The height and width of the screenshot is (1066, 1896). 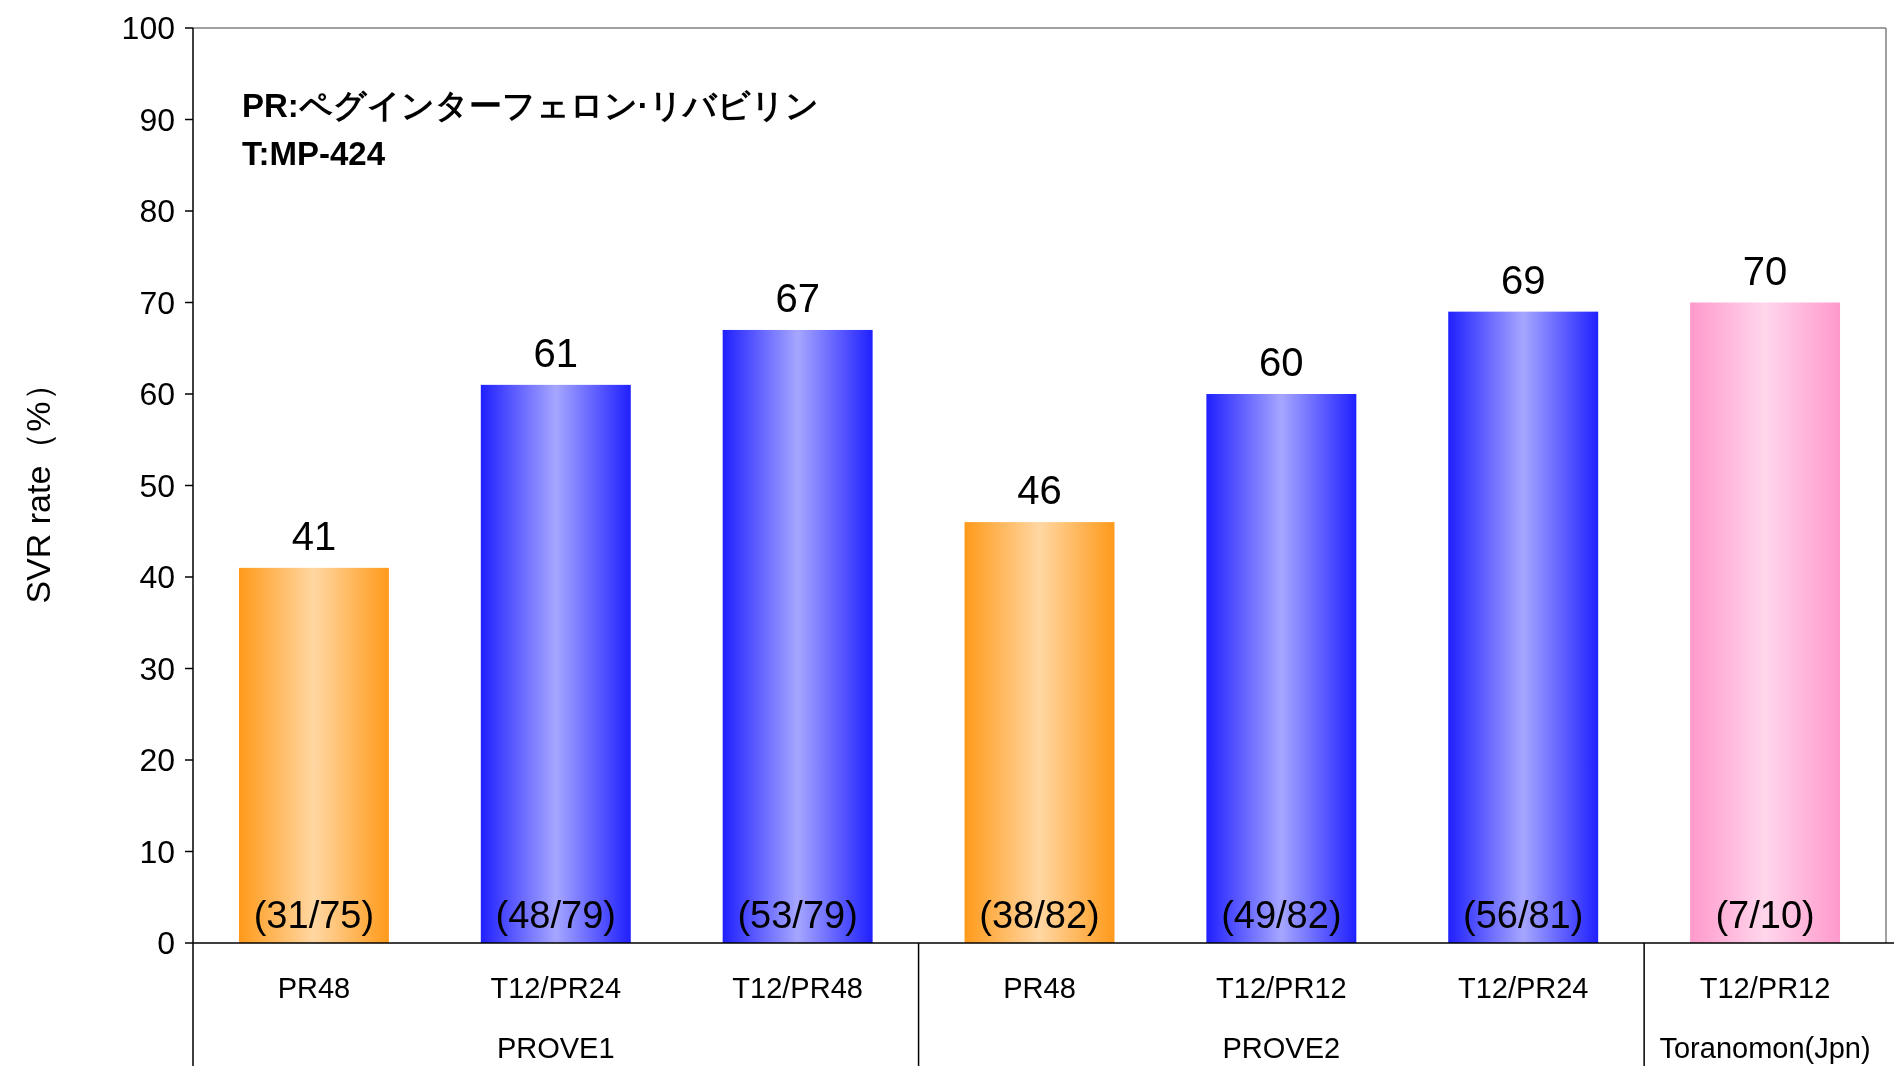 I want to click on y-tick-label: 90, so click(x=157, y=119).